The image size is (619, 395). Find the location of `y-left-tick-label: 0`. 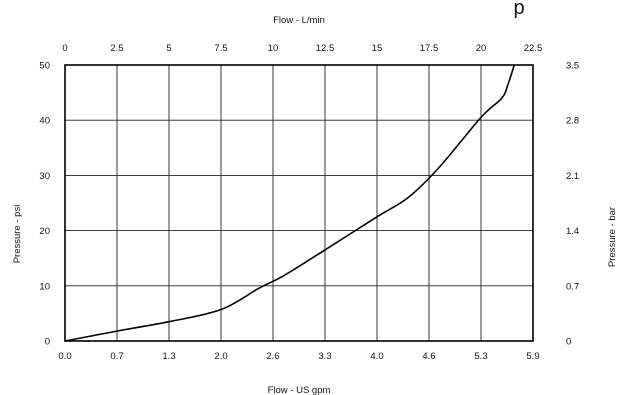

y-left-tick-label: 0 is located at coordinates (47, 342).